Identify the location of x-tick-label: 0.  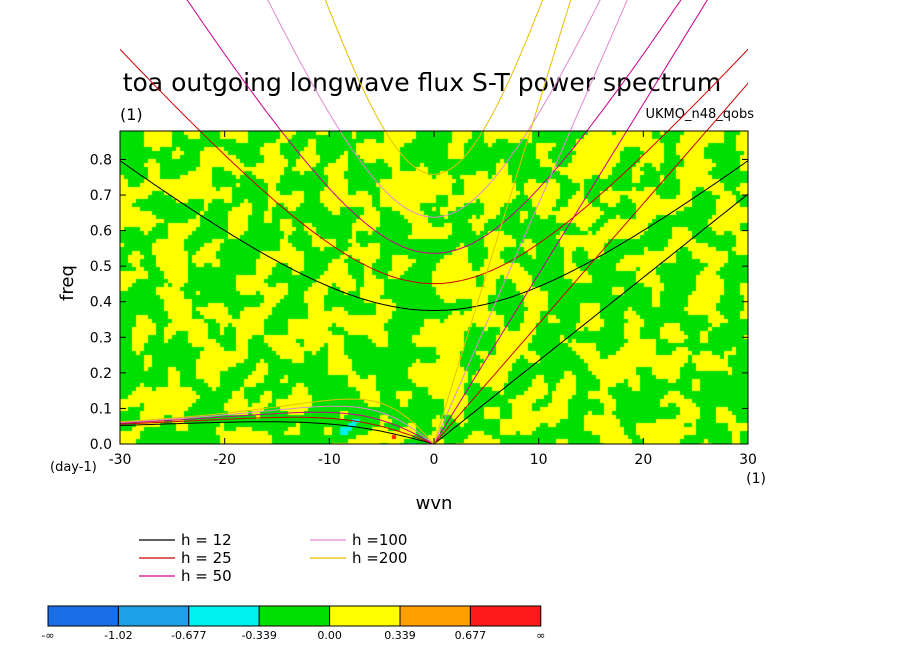
(434, 460).